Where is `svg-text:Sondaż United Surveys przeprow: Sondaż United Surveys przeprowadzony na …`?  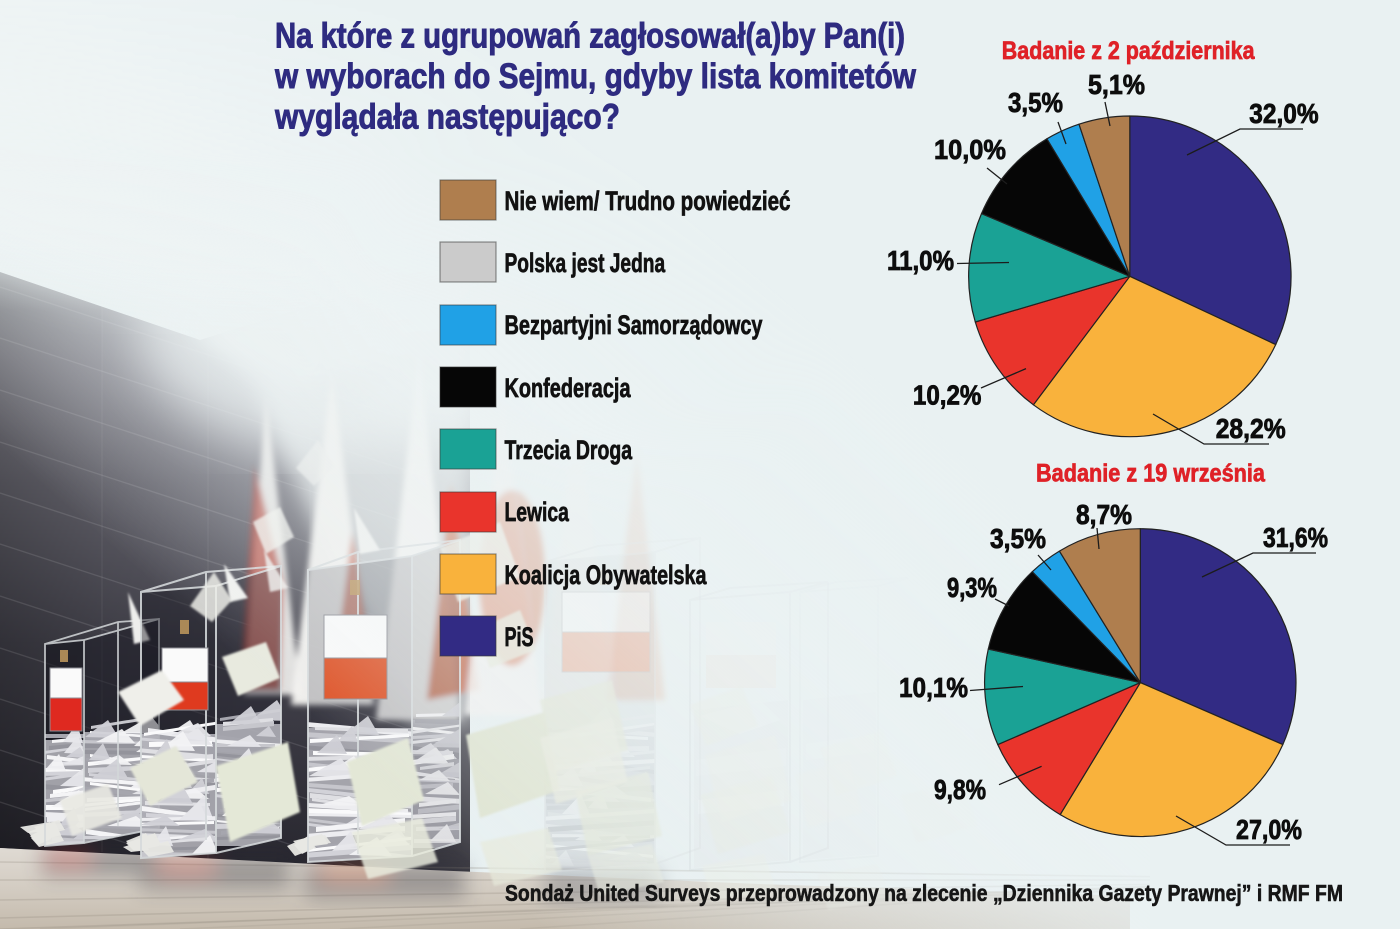
svg-text:Sondaż United Surveys przeprow: Sondaż United Surveys przeprowadzony na … is located at coordinates (924, 893).